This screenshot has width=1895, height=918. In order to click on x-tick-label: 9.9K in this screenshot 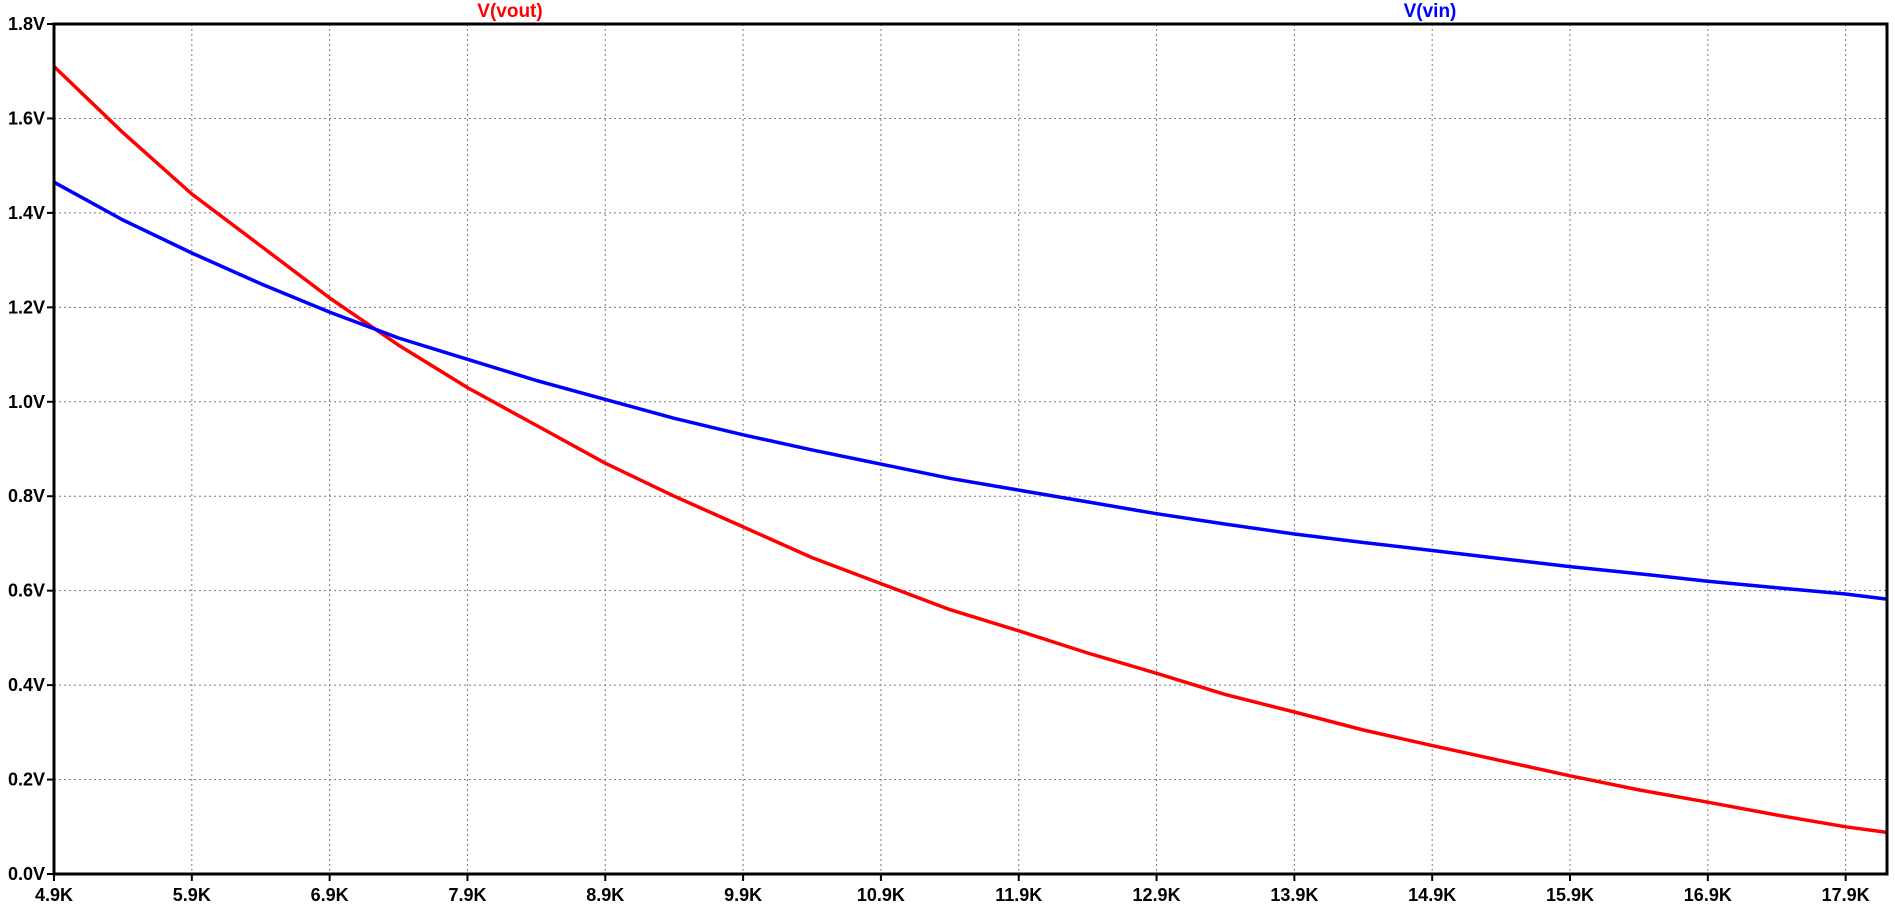, I will do `click(743, 895)`.